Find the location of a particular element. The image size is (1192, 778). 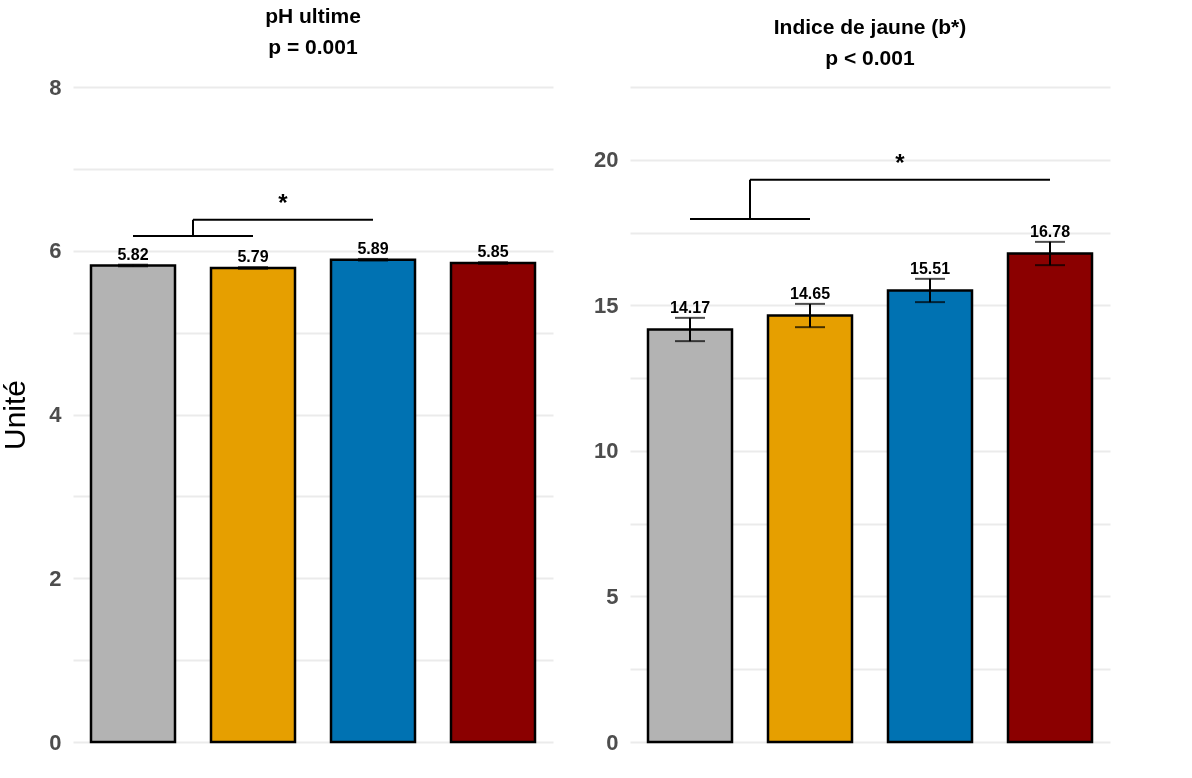

y-tick-label: 10 is located at coordinates (606, 451).